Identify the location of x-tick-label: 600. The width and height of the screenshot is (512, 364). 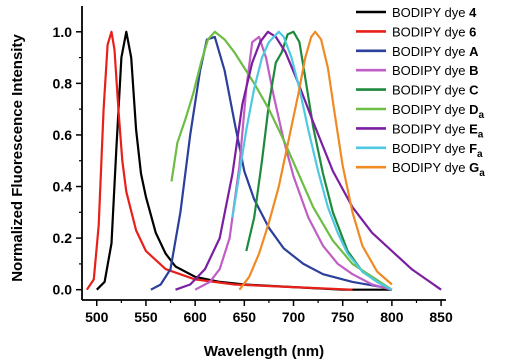
(195, 317).